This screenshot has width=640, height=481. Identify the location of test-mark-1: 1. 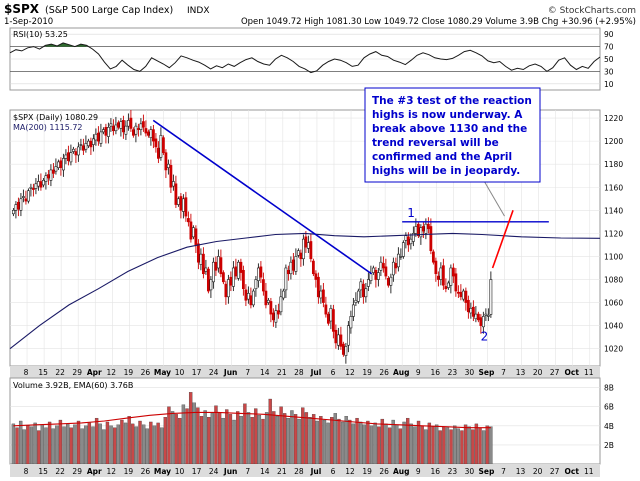
(411, 213).